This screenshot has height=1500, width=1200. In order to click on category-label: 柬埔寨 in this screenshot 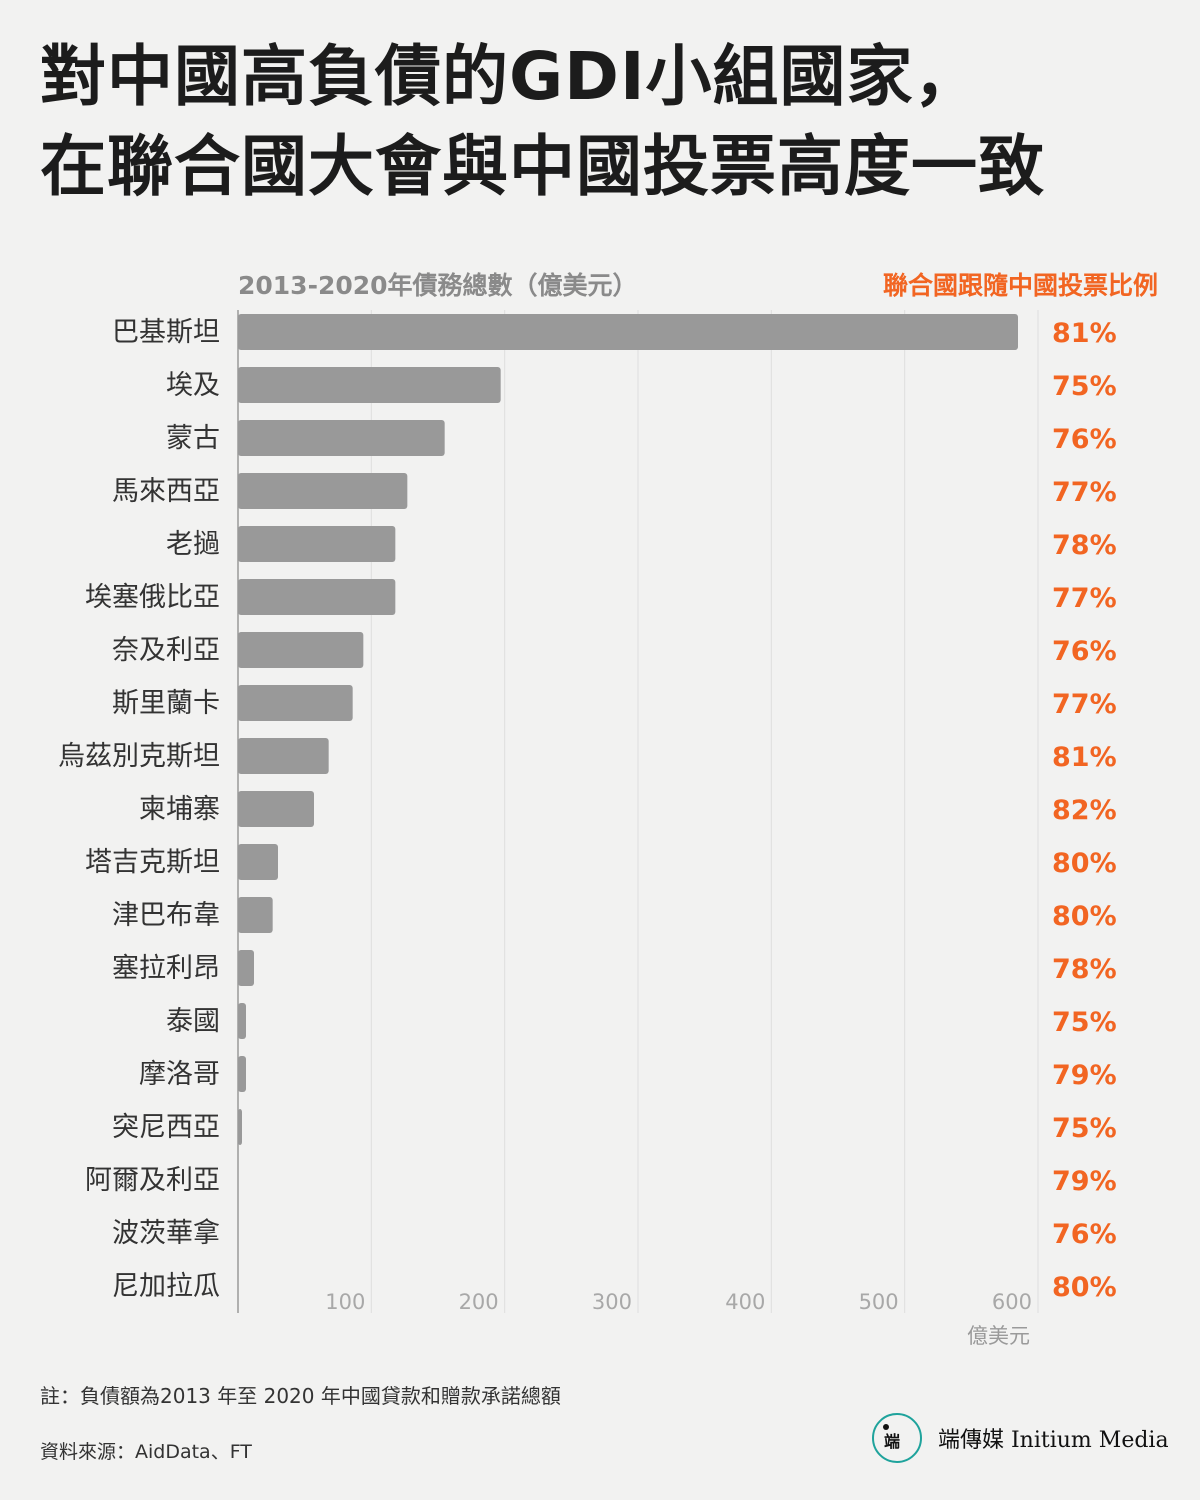, I will do `click(179, 809)`.